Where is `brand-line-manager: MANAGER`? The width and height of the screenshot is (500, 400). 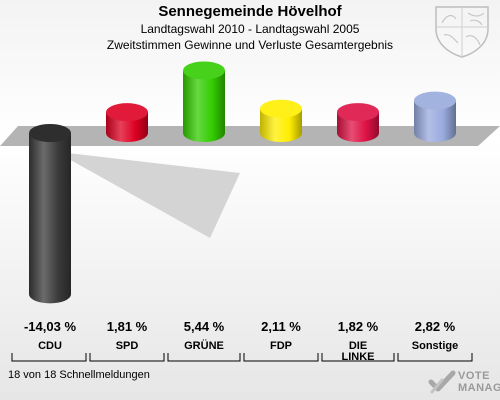 brand-line-manager: MANAGER is located at coordinates (479, 388).